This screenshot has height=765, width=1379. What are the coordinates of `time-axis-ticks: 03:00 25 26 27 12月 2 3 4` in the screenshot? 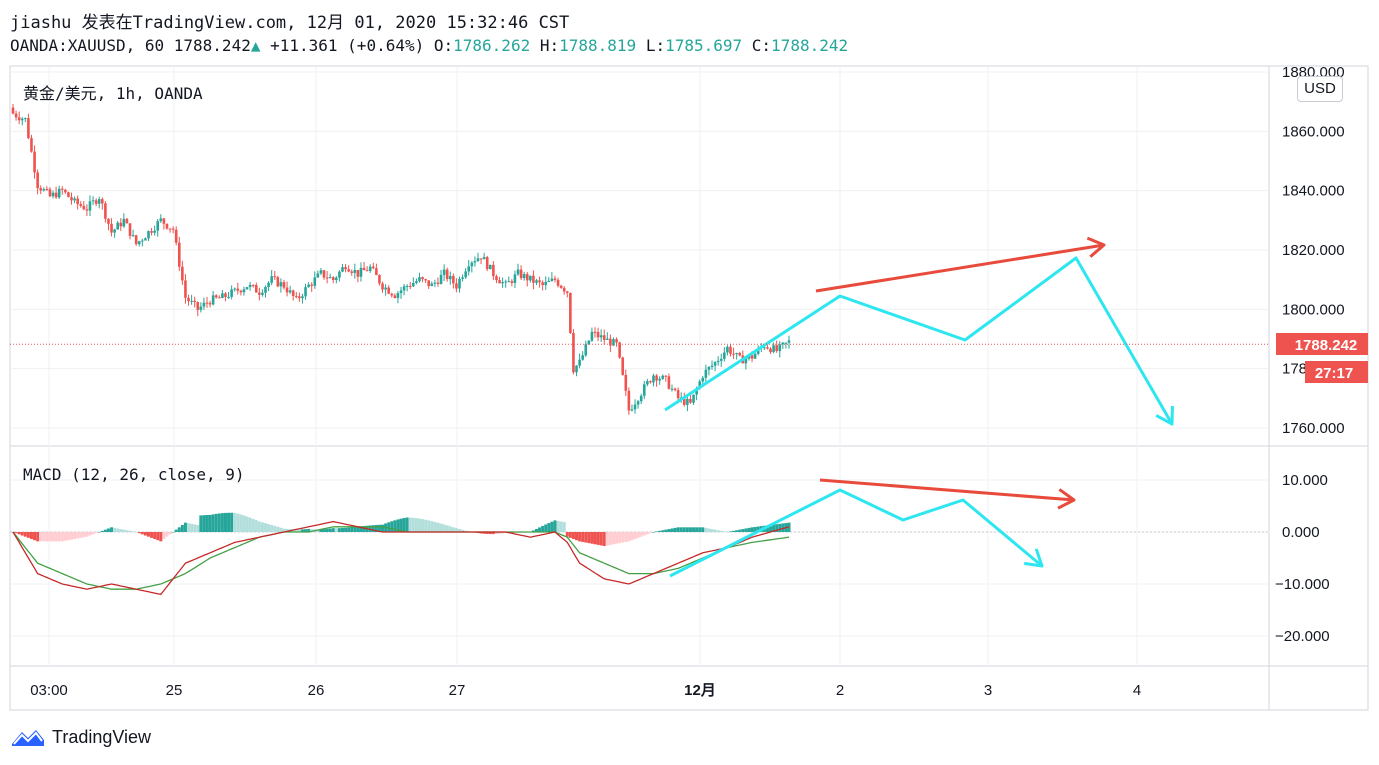 It's located at (585, 690).